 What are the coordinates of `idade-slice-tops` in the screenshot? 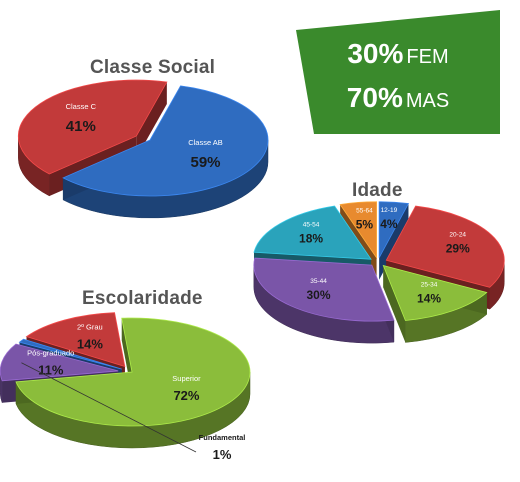 It's located at (379, 261).